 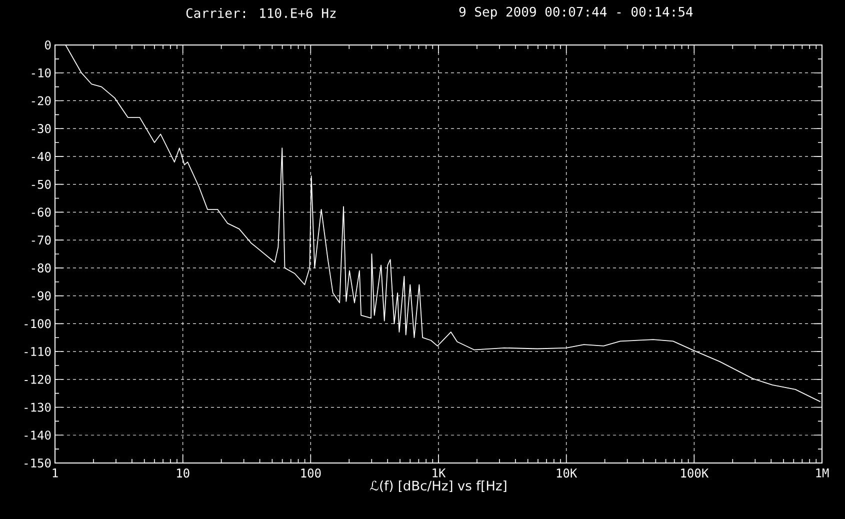 What do you see at coordinates (37, 351) in the screenshot?
I see `y-tick-label: -110` at bounding box center [37, 351].